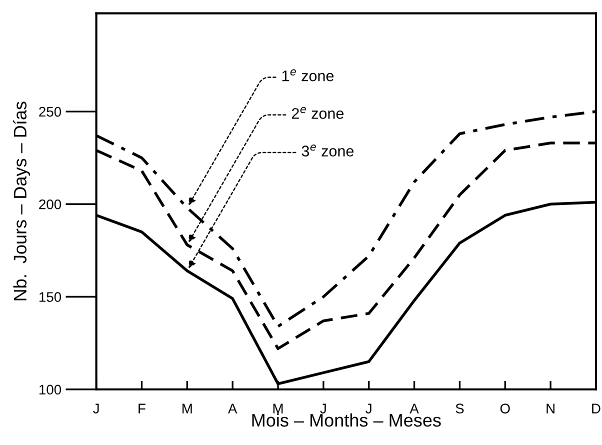 The height and width of the screenshot is (445, 602). What do you see at coordinates (21, 201) in the screenshot?
I see `y-axis-title: Nb. Jours – Days – Días` at bounding box center [21, 201].